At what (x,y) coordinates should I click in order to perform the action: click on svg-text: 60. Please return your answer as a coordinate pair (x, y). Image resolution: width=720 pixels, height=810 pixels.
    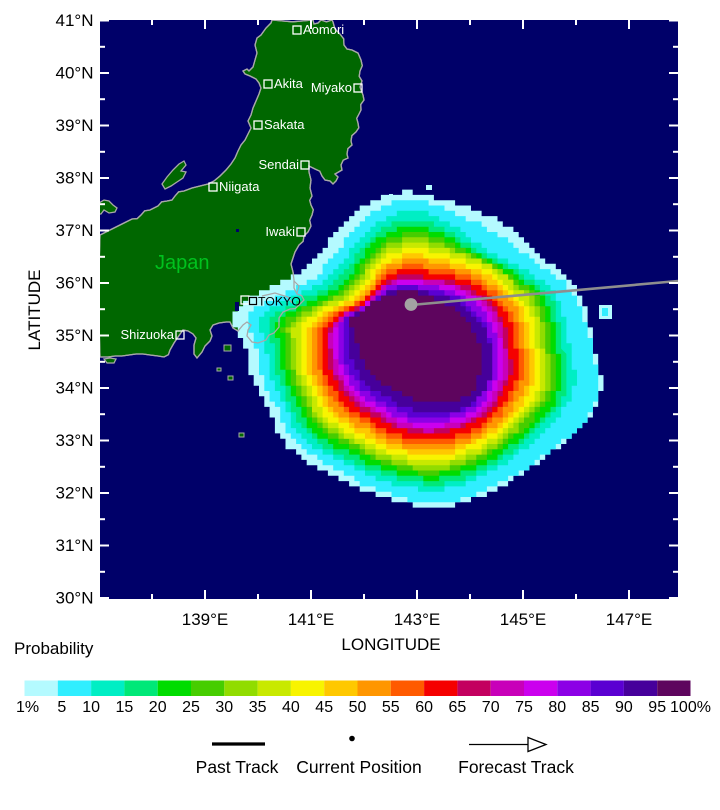
    Looking at the image, I should click on (424, 707).